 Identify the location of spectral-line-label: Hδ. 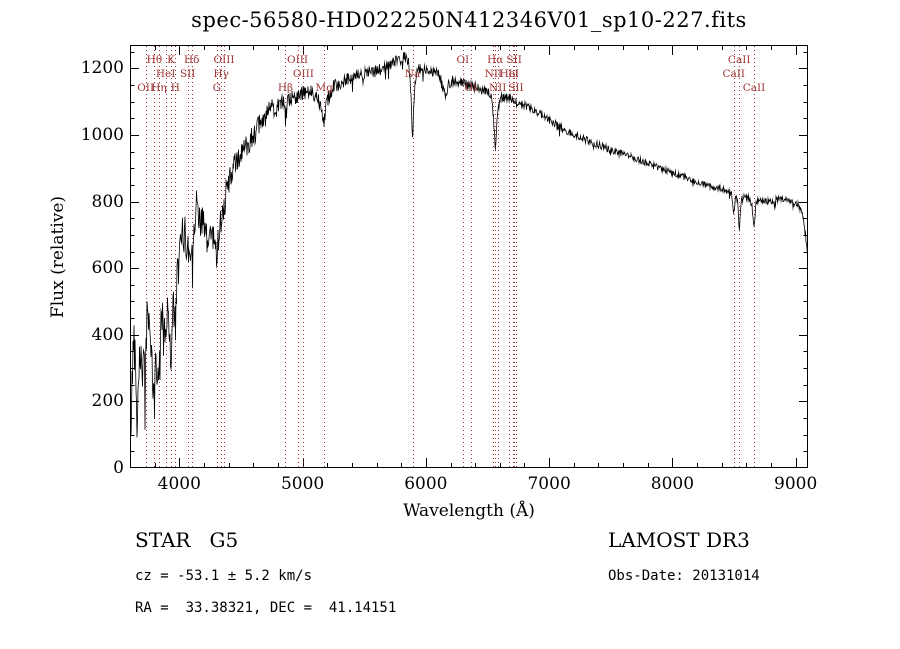
(192, 60).